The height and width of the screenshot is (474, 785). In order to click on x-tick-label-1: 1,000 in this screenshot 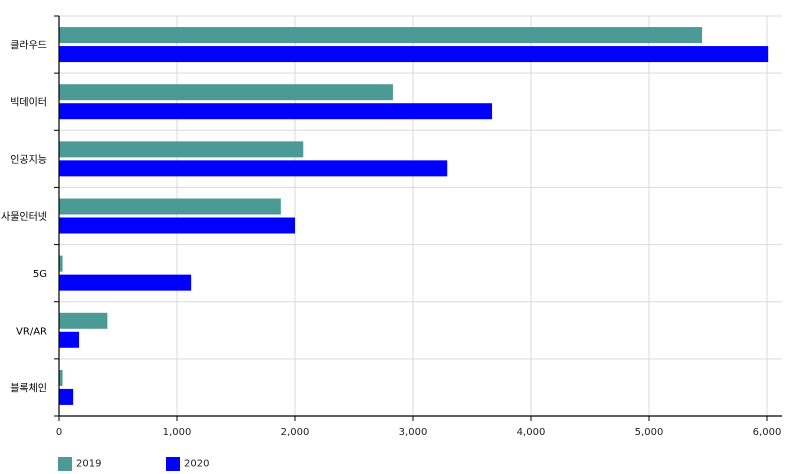, I will do `click(177, 432)`.